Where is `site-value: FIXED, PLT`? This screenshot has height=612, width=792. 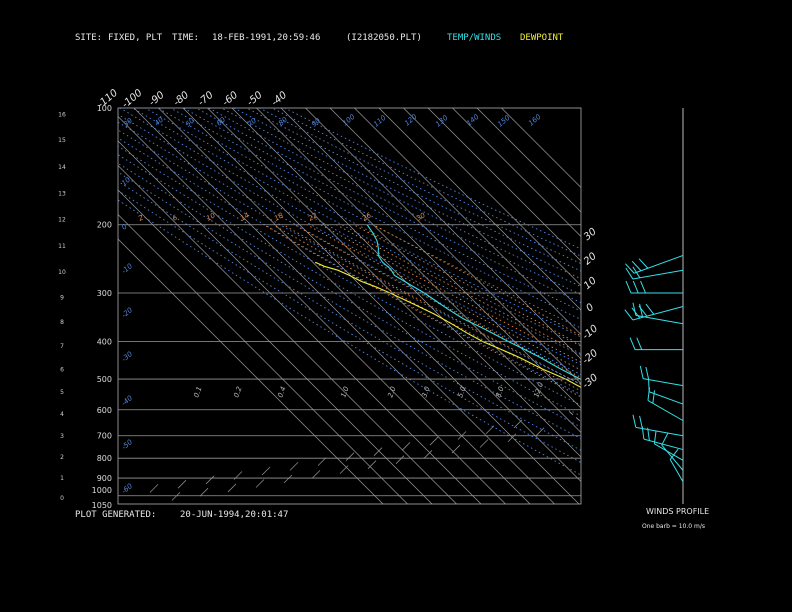 site-value: FIXED, PLT is located at coordinates (135, 38).